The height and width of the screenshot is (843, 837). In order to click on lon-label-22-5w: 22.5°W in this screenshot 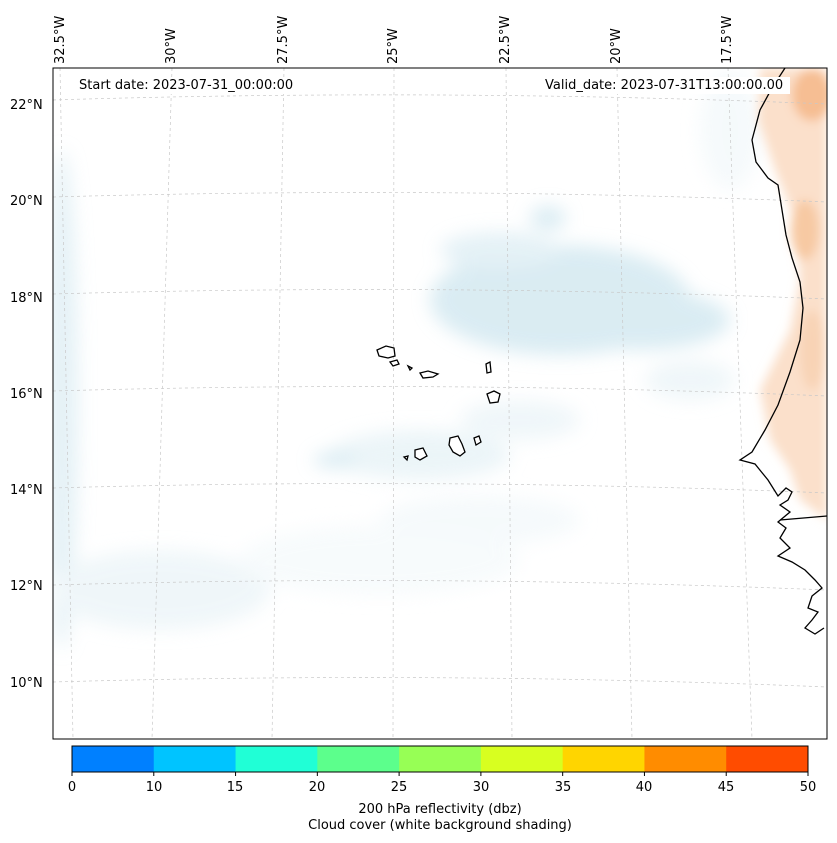, I will do `click(505, 39)`.